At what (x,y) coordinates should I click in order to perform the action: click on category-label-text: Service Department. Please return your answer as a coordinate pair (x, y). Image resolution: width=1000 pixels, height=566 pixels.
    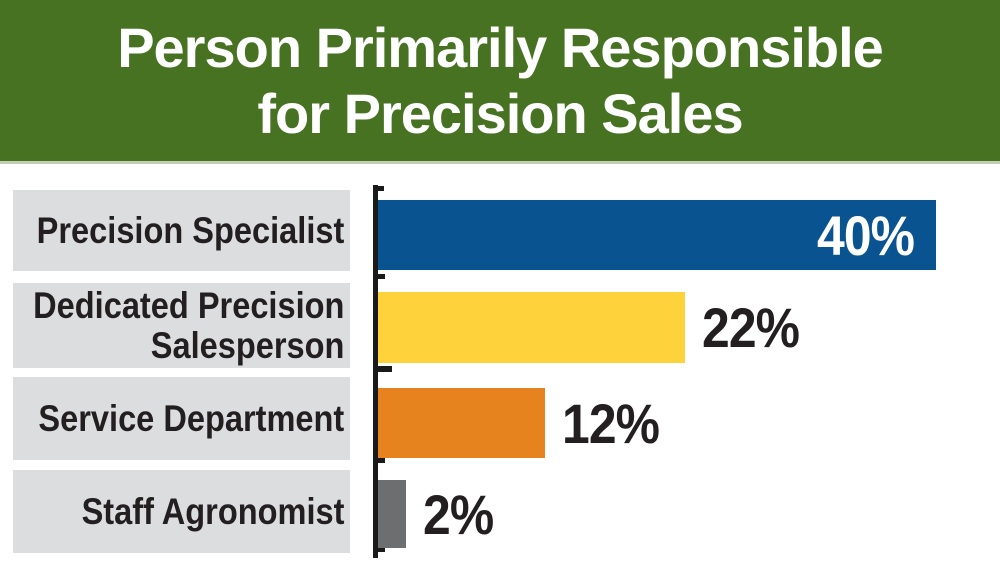
    Looking at the image, I should click on (191, 418).